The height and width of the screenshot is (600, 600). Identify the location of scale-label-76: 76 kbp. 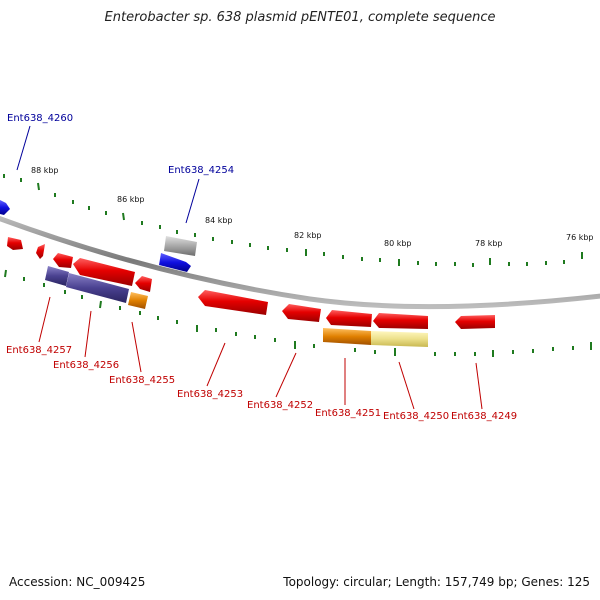
(580, 237).